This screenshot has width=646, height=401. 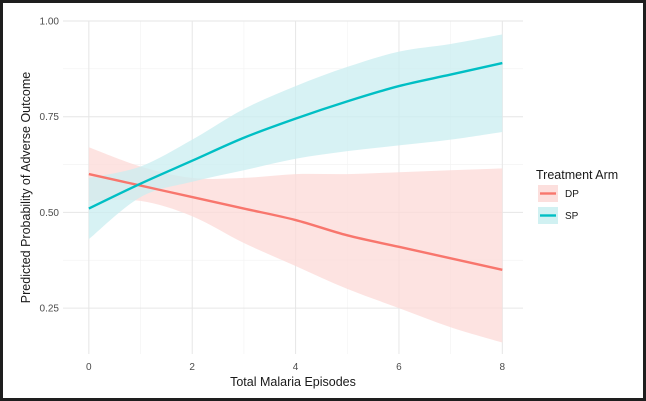 I want to click on y-axis-title: Predicted Probability of Adverse Outcome, so click(x=26, y=187).